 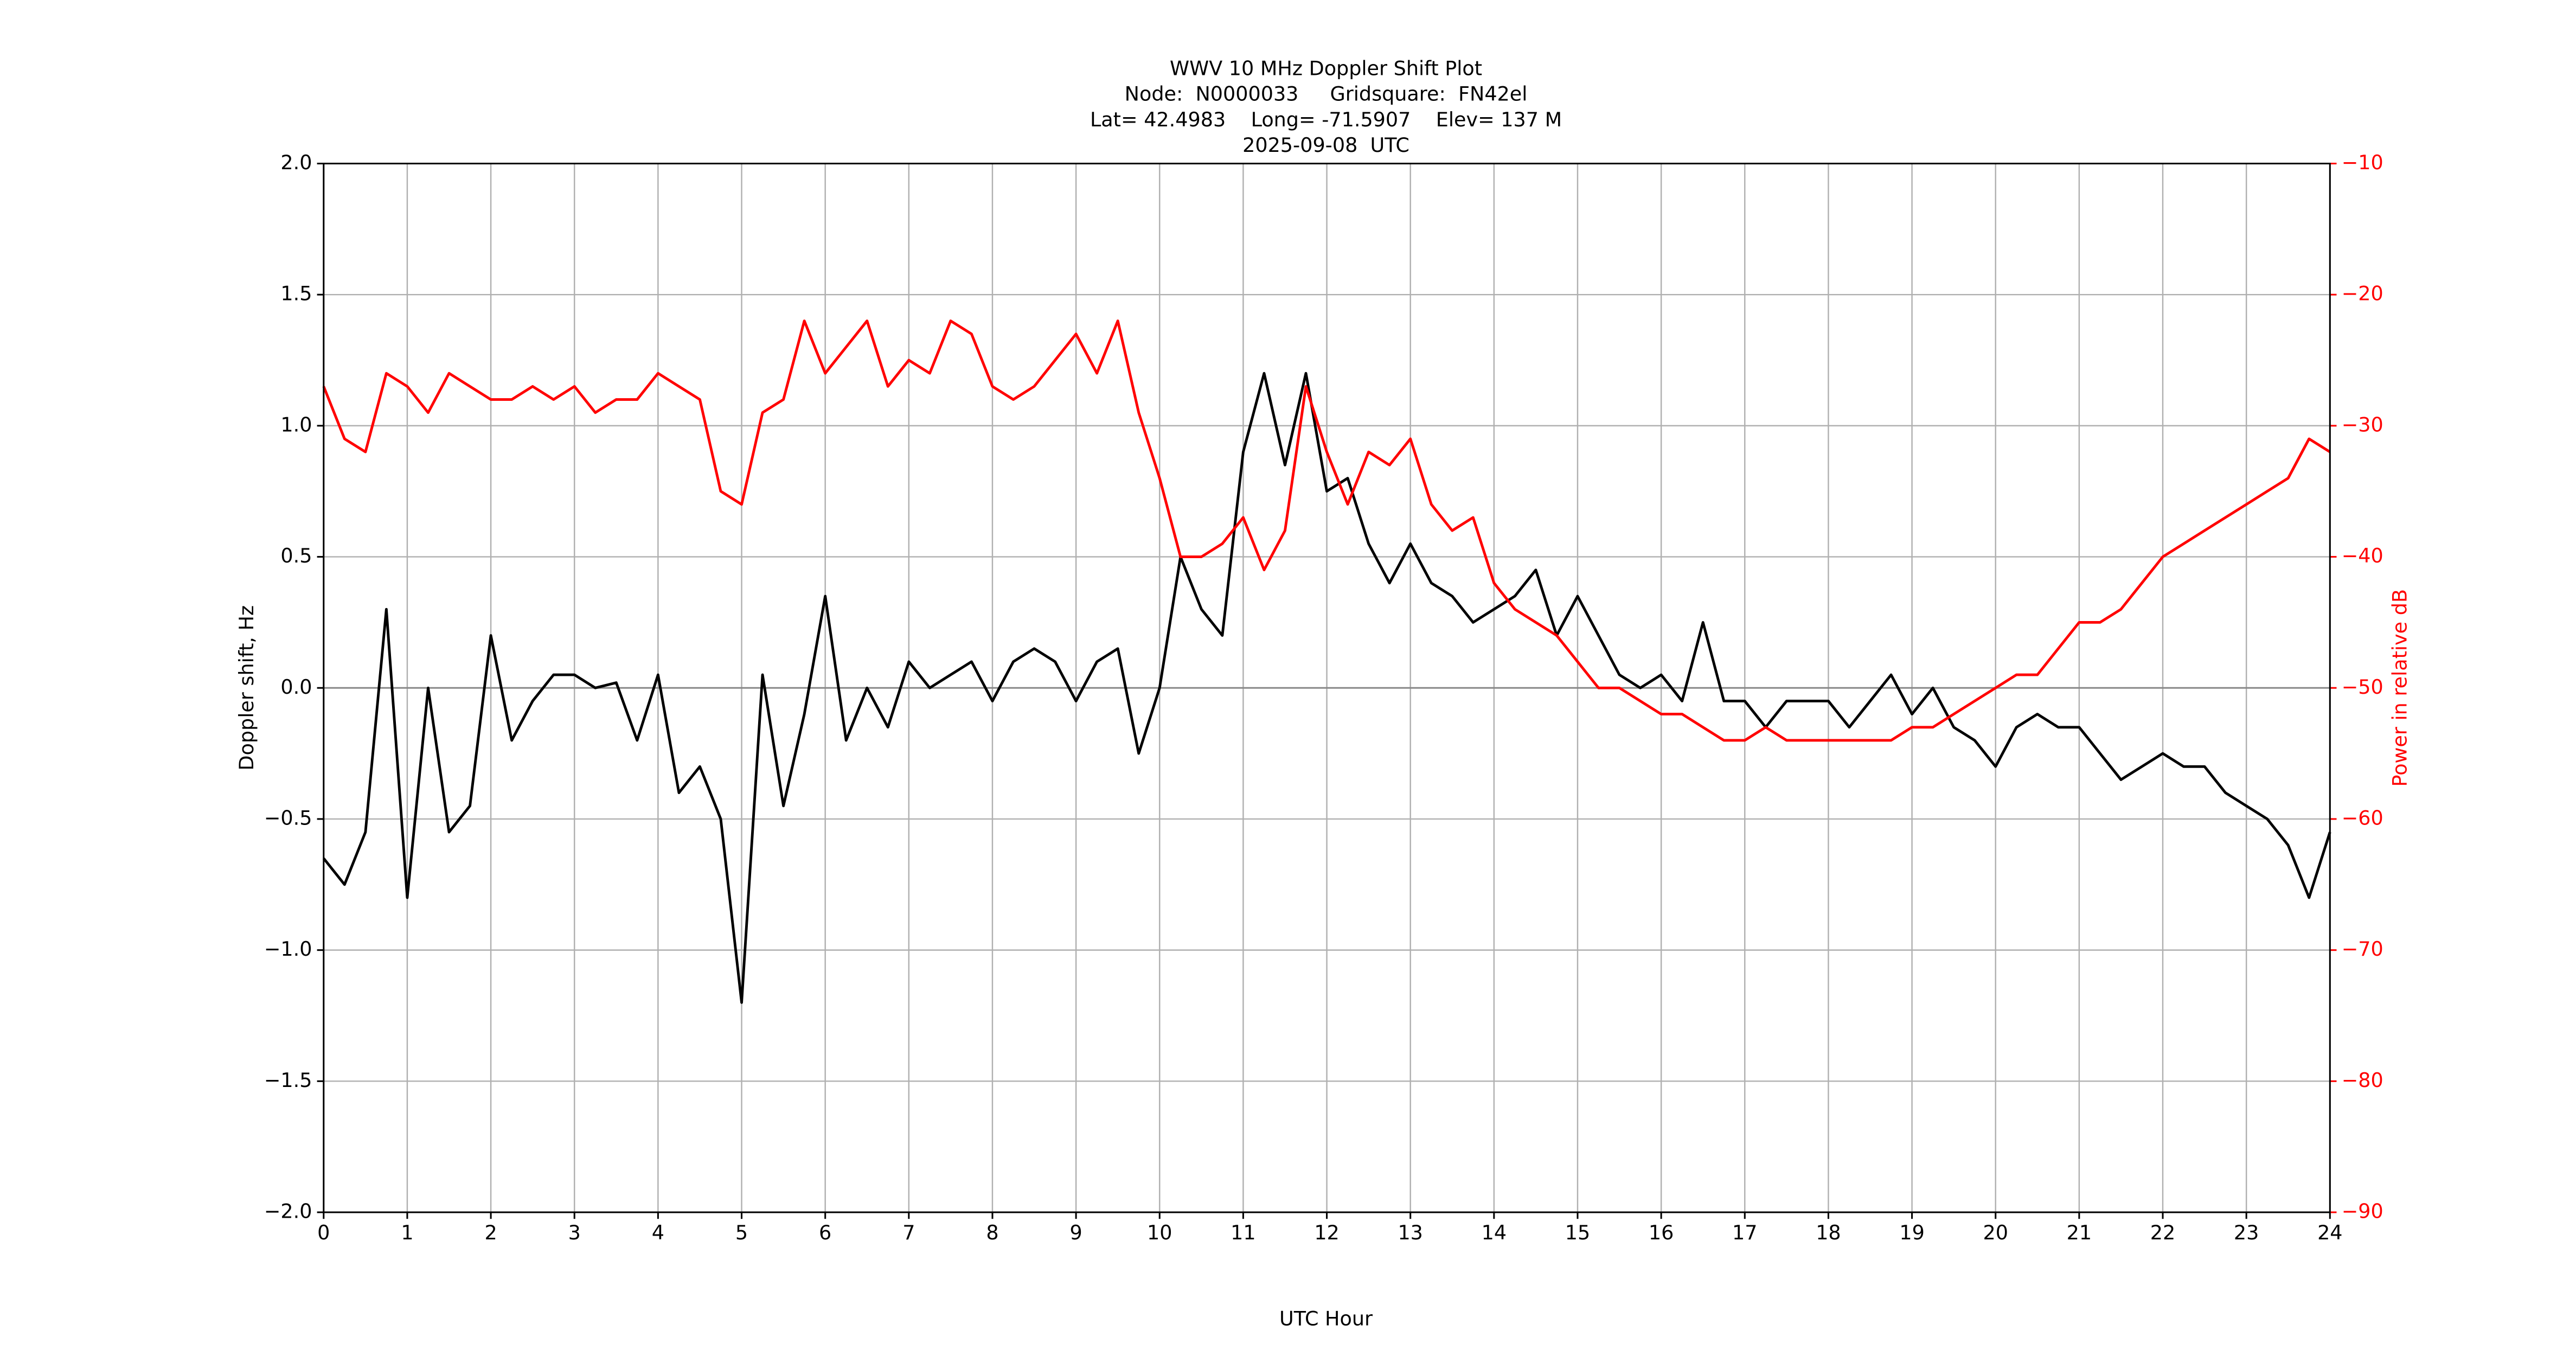 What do you see at coordinates (1744, 1232) in the screenshot?
I see `x-tick-label: 17` at bounding box center [1744, 1232].